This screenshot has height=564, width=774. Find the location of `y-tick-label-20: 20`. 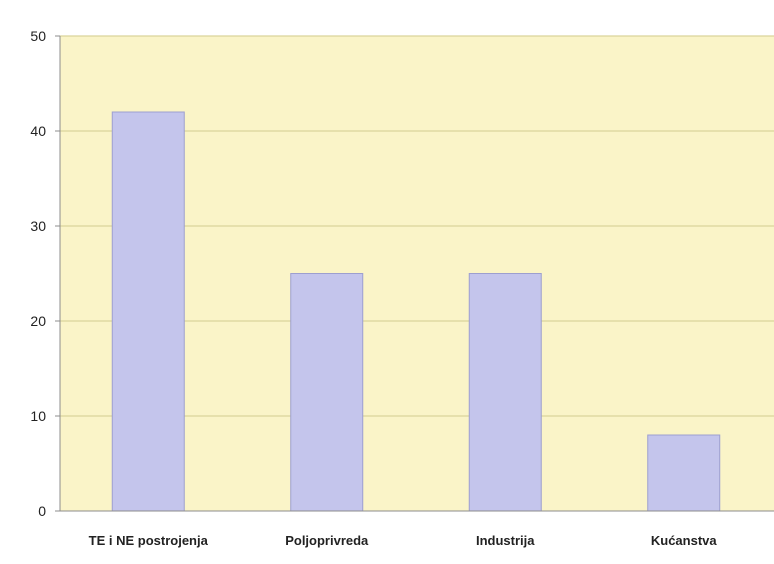

y-tick-label-20: 20 is located at coordinates (38, 321).